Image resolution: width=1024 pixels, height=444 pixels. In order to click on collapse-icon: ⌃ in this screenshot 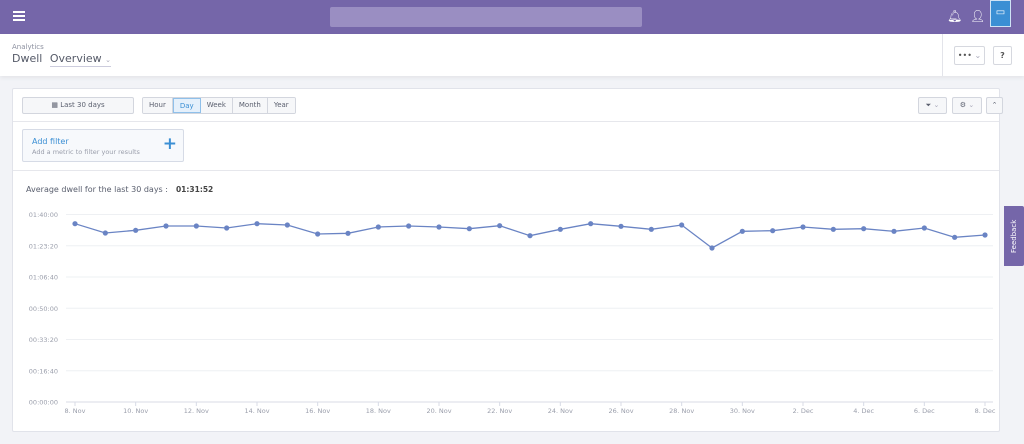, I will do `click(994, 105)`.